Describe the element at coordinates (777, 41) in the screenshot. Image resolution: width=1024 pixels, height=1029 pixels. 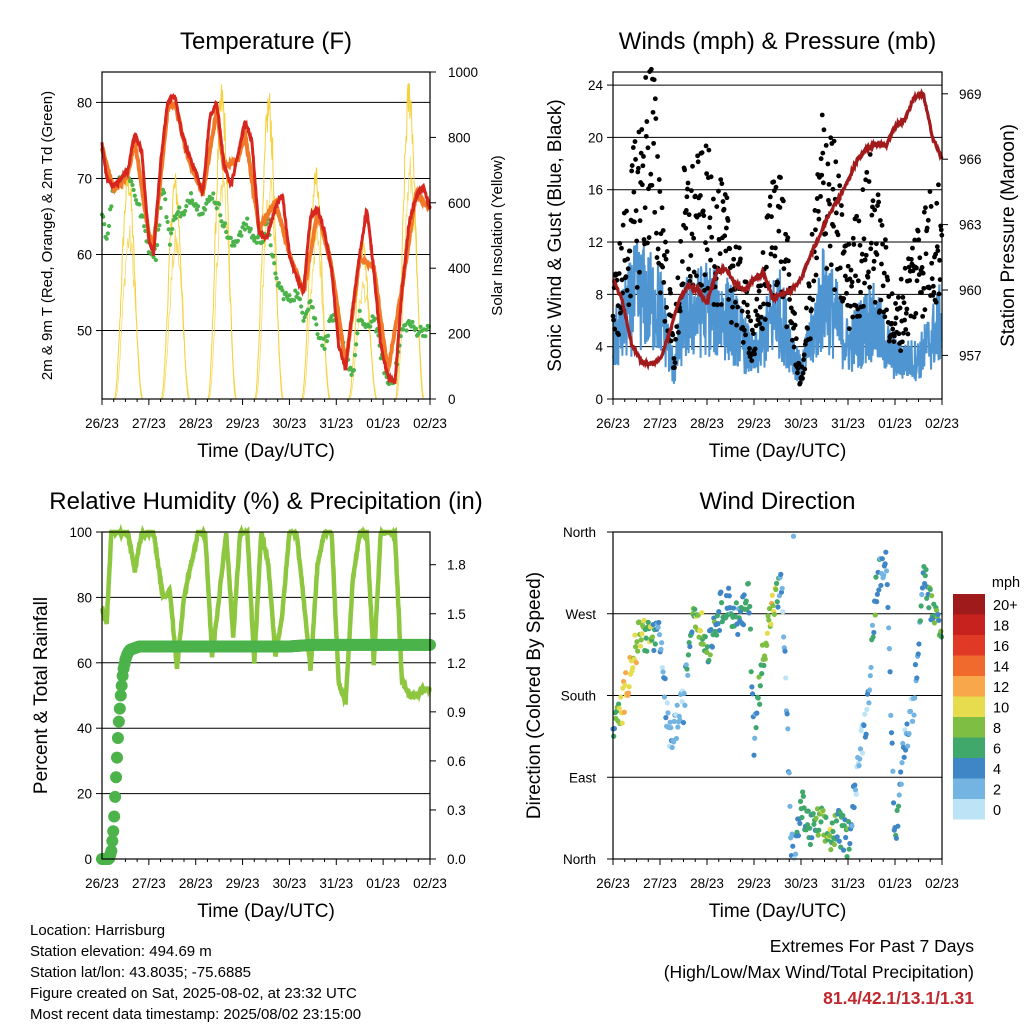
I see `winds-title: Winds (mph) & Pressure (mb)` at that location.